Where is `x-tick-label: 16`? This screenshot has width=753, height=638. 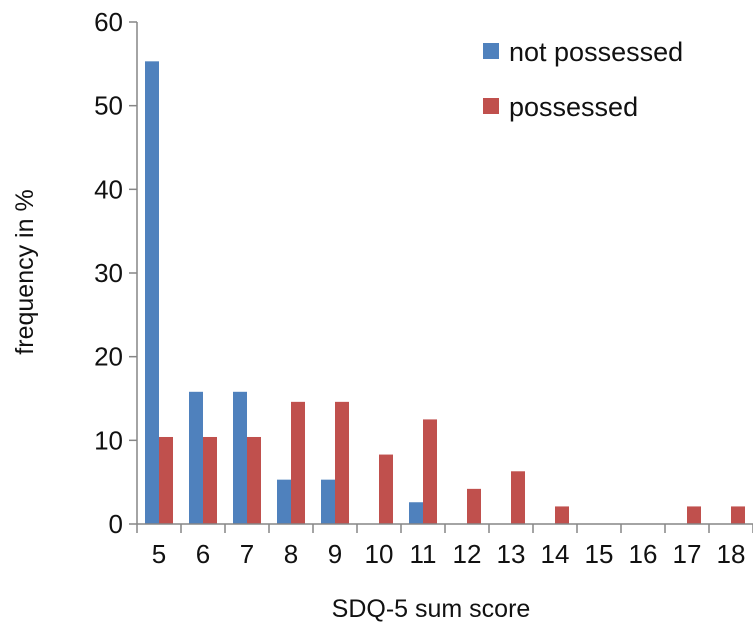 x-tick-label: 16 is located at coordinates (643, 554).